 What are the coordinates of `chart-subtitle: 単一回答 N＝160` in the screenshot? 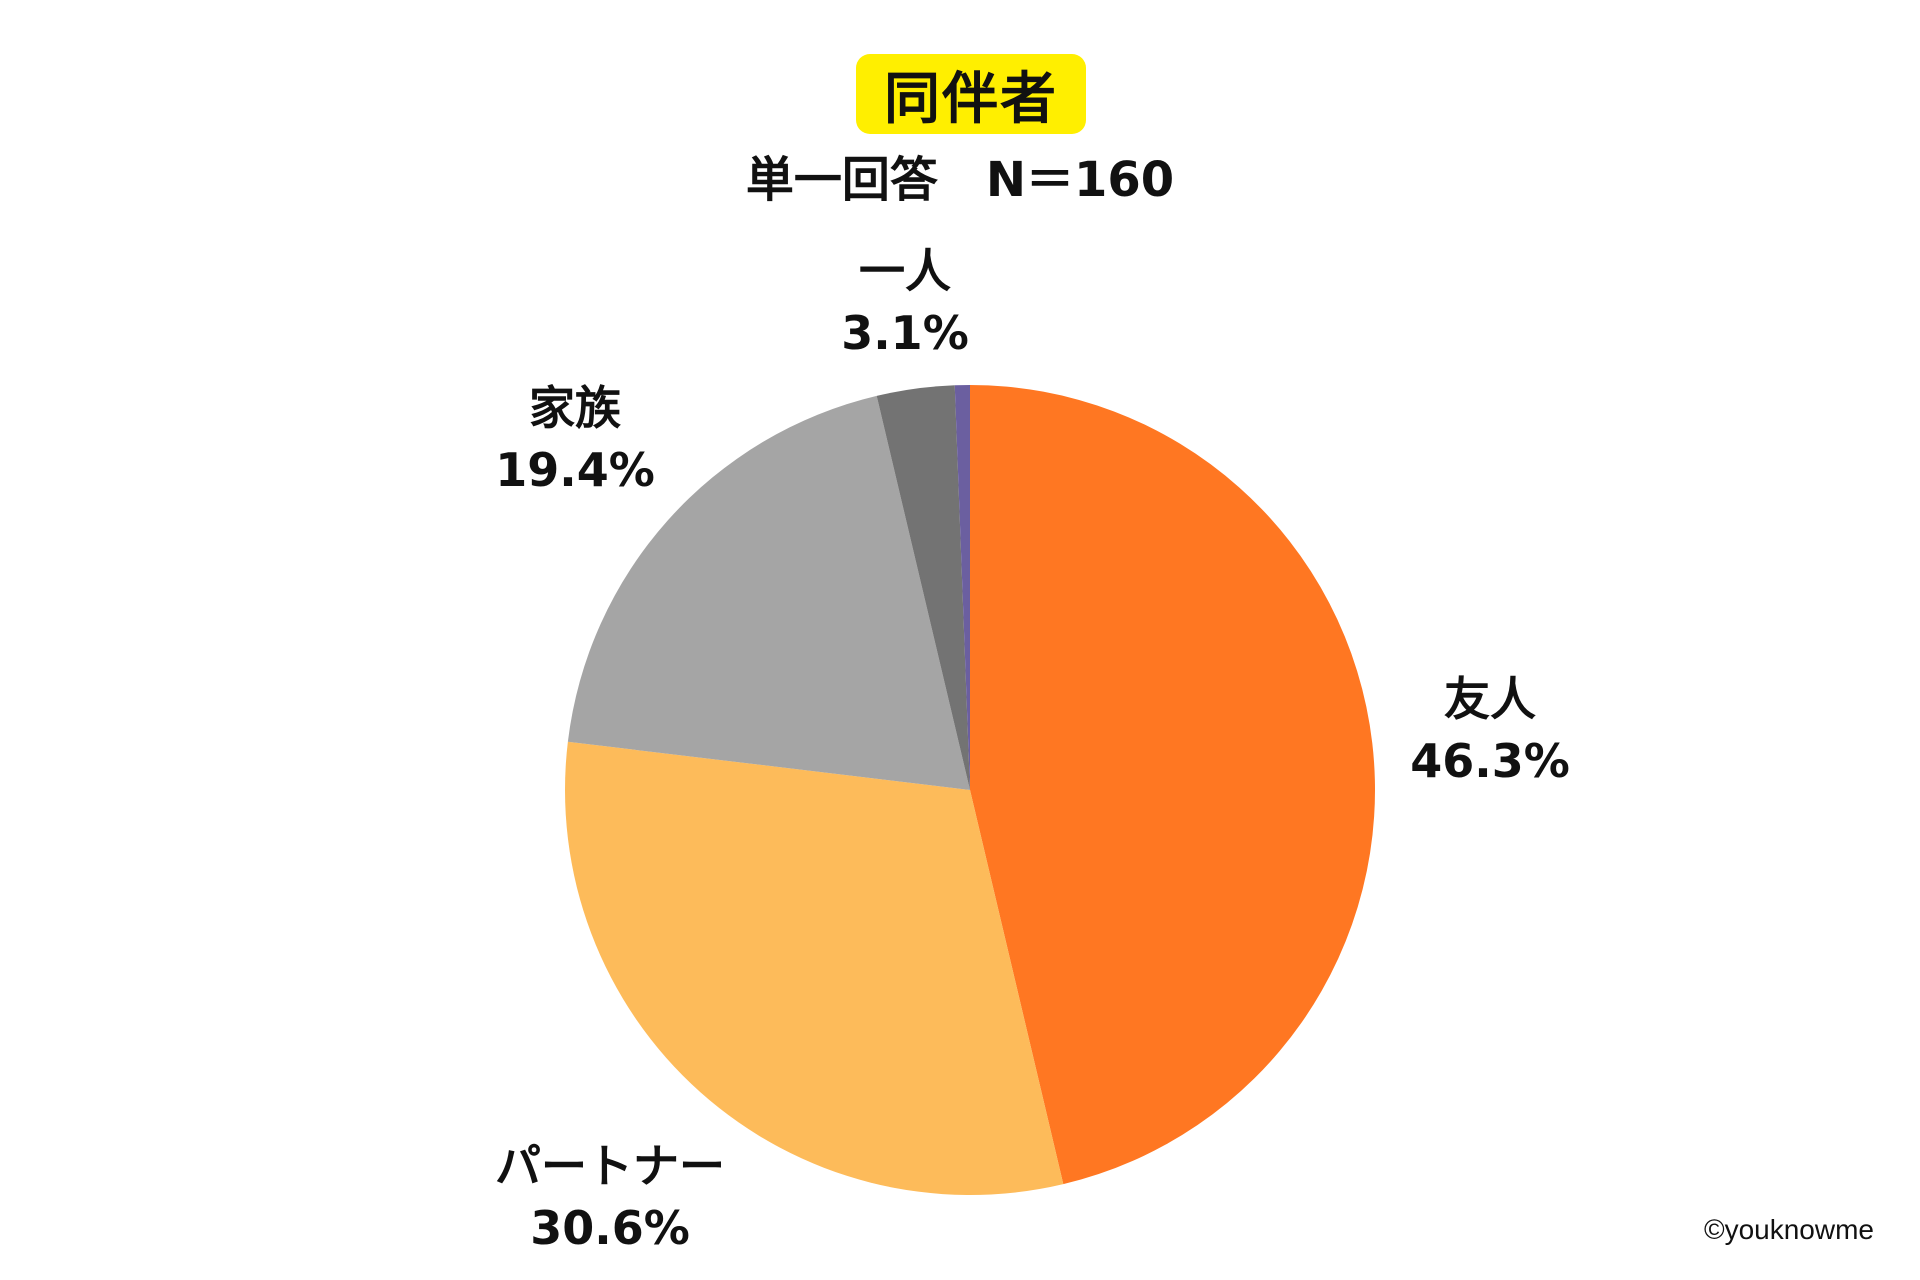 It's located at (960, 180).